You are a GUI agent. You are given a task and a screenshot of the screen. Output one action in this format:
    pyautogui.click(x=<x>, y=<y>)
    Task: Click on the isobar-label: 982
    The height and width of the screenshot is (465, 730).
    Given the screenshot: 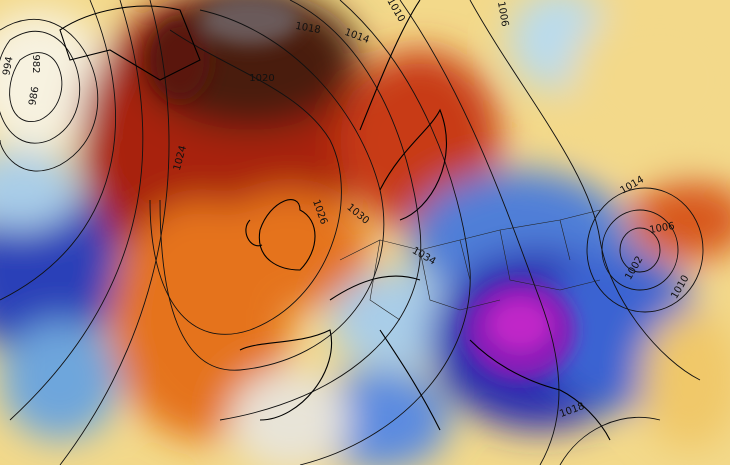 What is the action you would take?
    pyautogui.click(x=35, y=63)
    